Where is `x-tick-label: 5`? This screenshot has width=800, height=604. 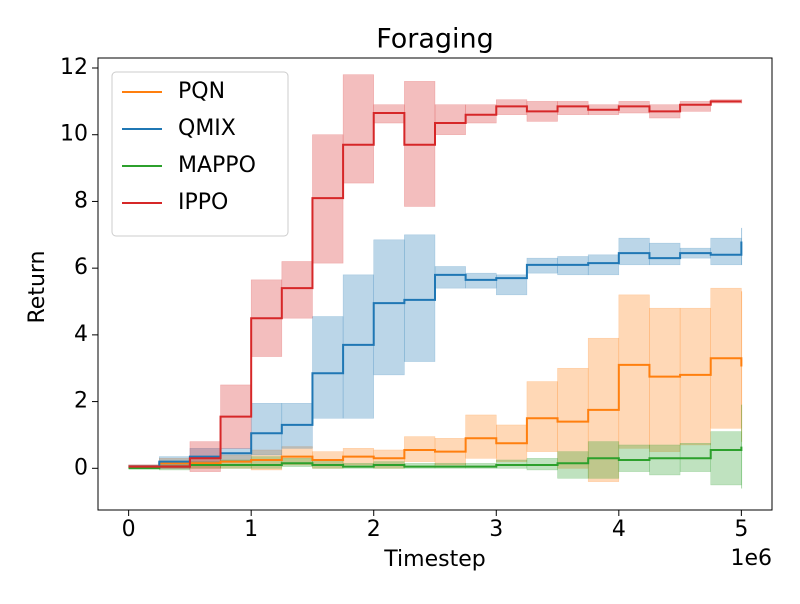
x-tick-label: 5 is located at coordinates (741, 529).